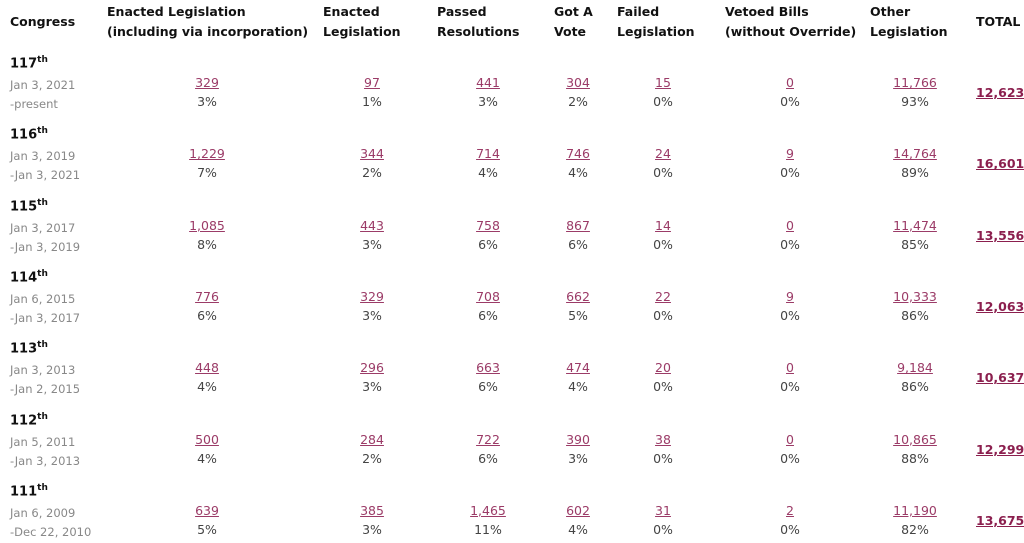  What do you see at coordinates (578, 82) in the screenshot?
I see `count-link: 304` at bounding box center [578, 82].